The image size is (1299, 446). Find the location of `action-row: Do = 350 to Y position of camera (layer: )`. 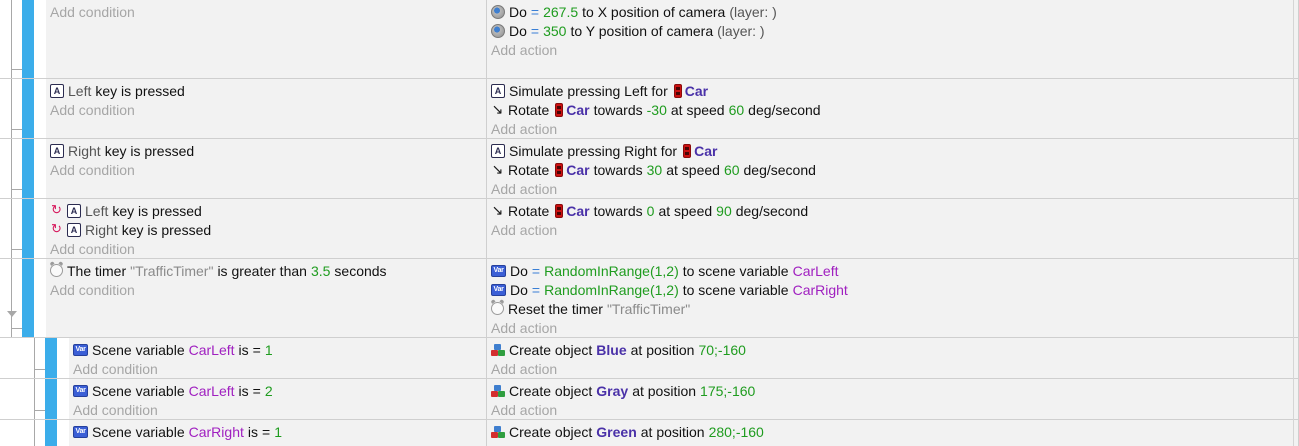

action-row: Do = 350 to Y position of camera (layer: ) is located at coordinates (892, 30).